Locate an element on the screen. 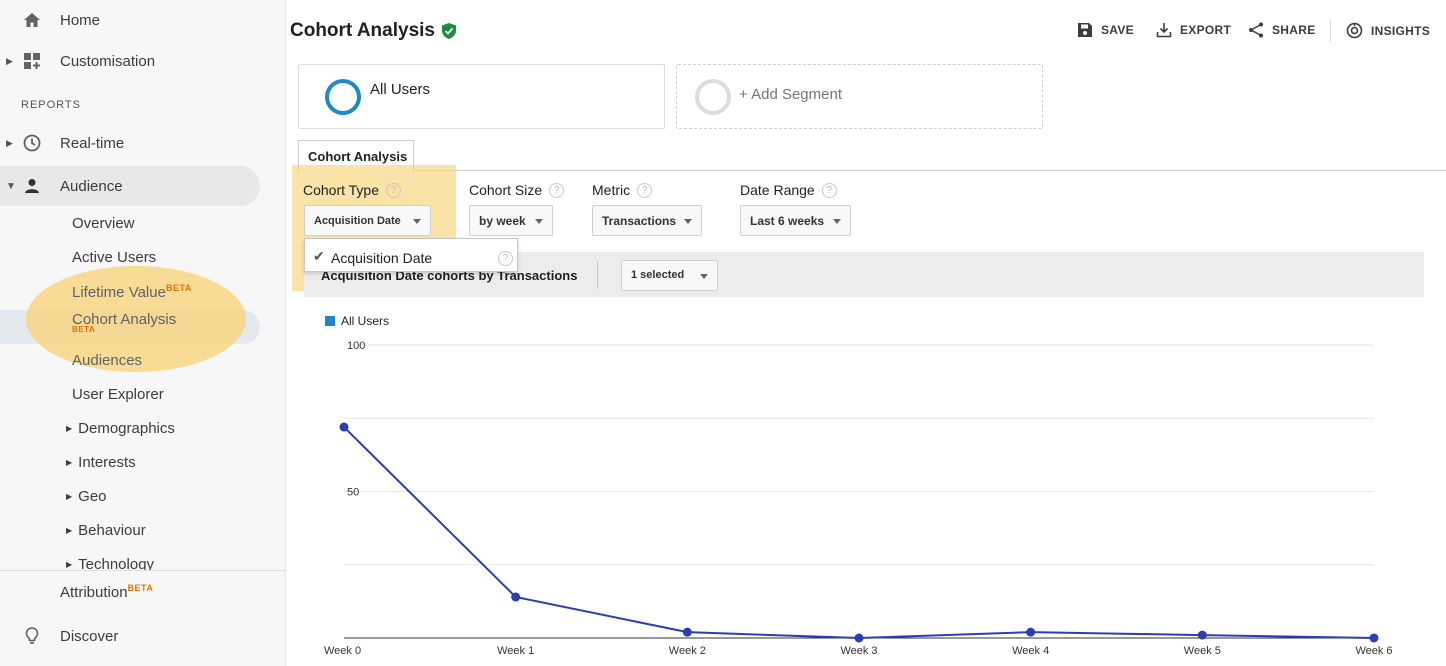 This screenshot has height=666, width=1446. nav-overview: Overview is located at coordinates (103, 223).